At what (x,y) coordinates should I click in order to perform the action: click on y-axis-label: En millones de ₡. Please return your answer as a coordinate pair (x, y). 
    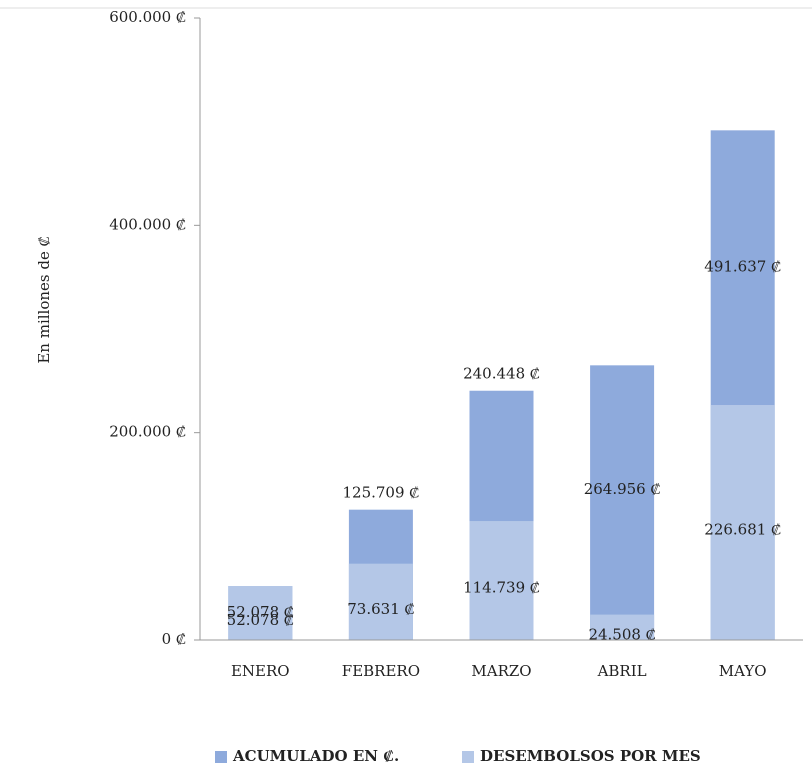
    Looking at the image, I should click on (44, 299).